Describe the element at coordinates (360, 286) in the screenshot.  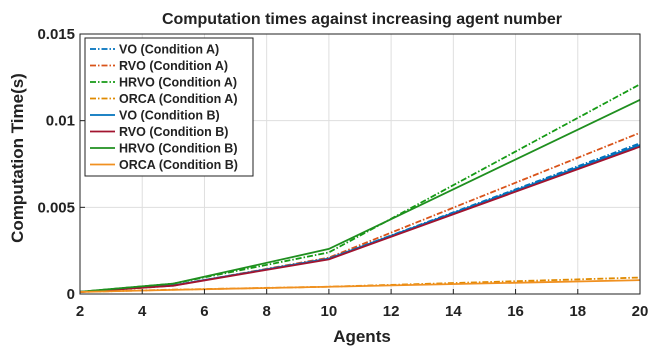
I see `series-line` at that location.